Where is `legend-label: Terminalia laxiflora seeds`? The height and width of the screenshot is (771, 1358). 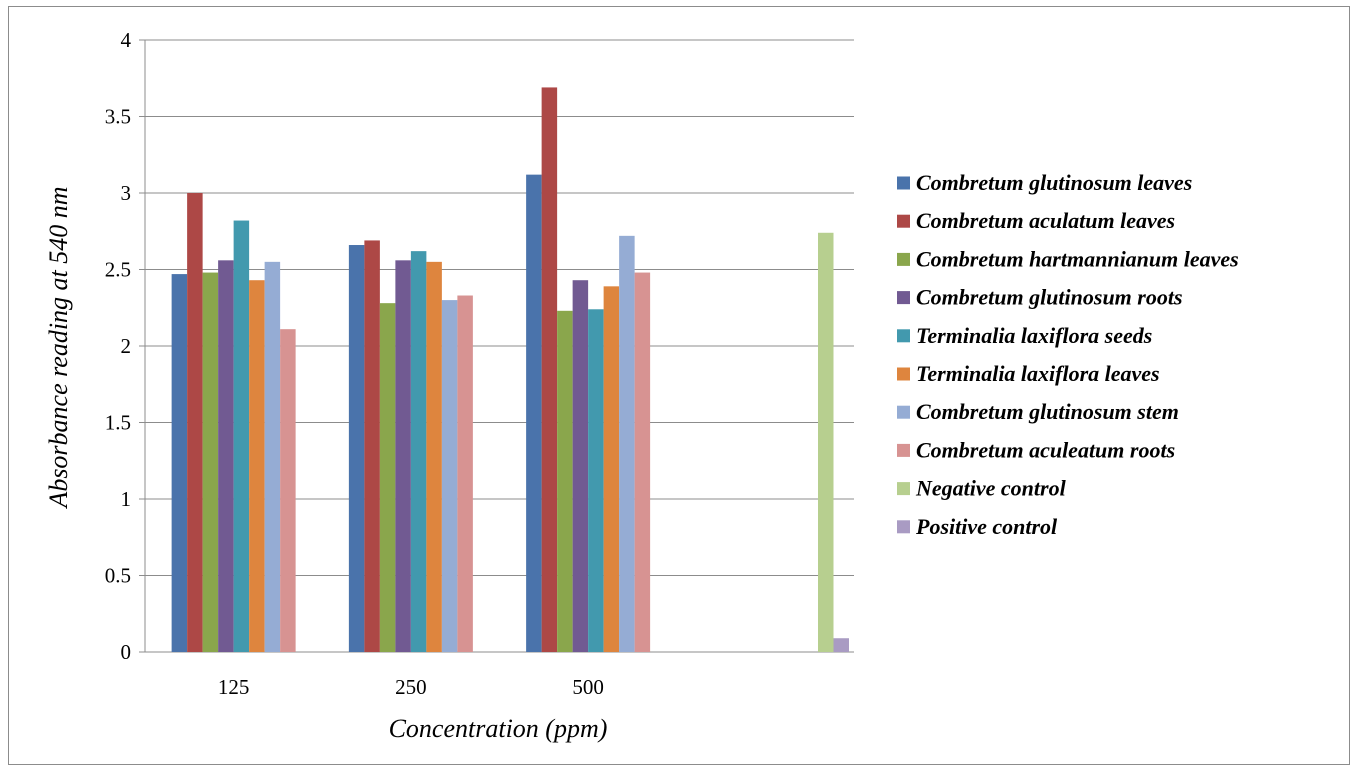
legend-label: Terminalia laxiflora seeds is located at coordinates (1034, 335).